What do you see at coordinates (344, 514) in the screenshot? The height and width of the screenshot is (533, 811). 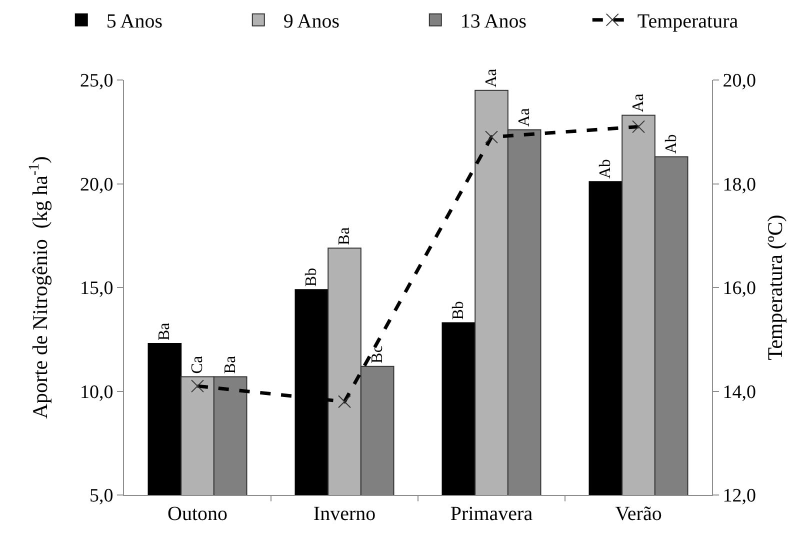 I see `x-tick-label: Inverno` at bounding box center [344, 514].